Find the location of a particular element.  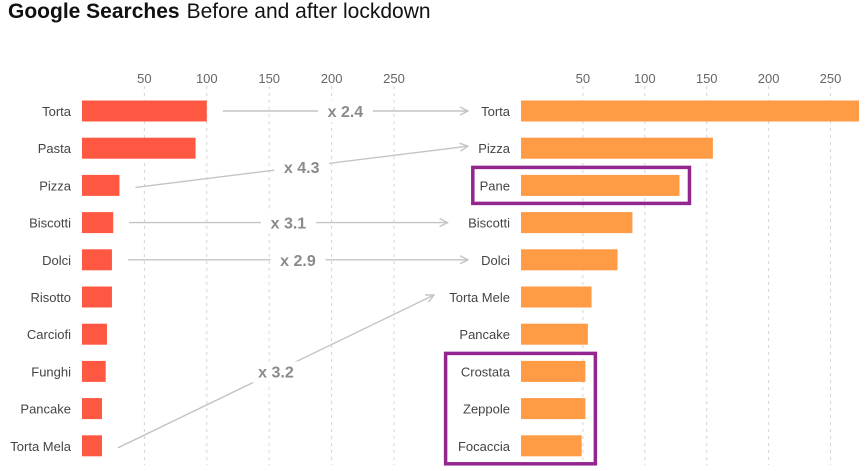

chart-title-block: Google Searches Before and after lockdown is located at coordinates (219, 12).